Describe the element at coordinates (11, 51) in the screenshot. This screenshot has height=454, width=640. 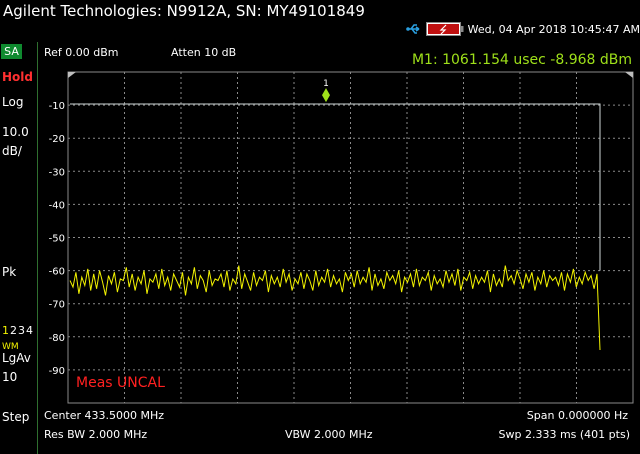
I see `mode-badge: SA` at that location.